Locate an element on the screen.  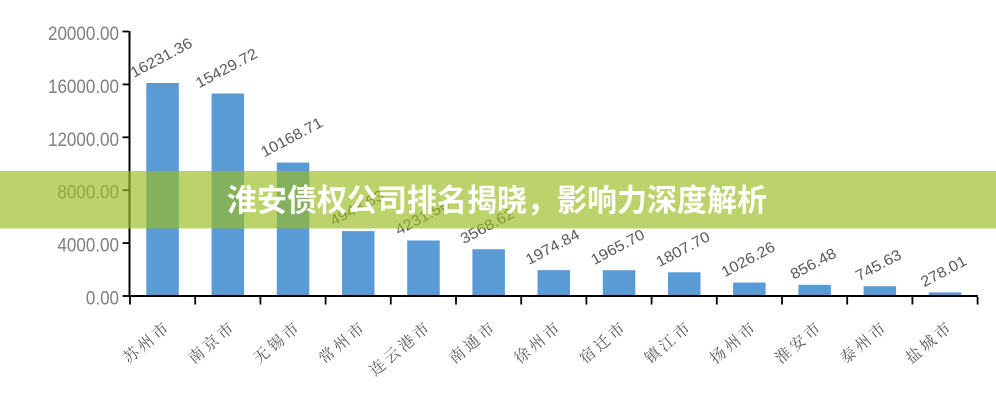
svg-text: 12000.00 is located at coordinates (83, 140).